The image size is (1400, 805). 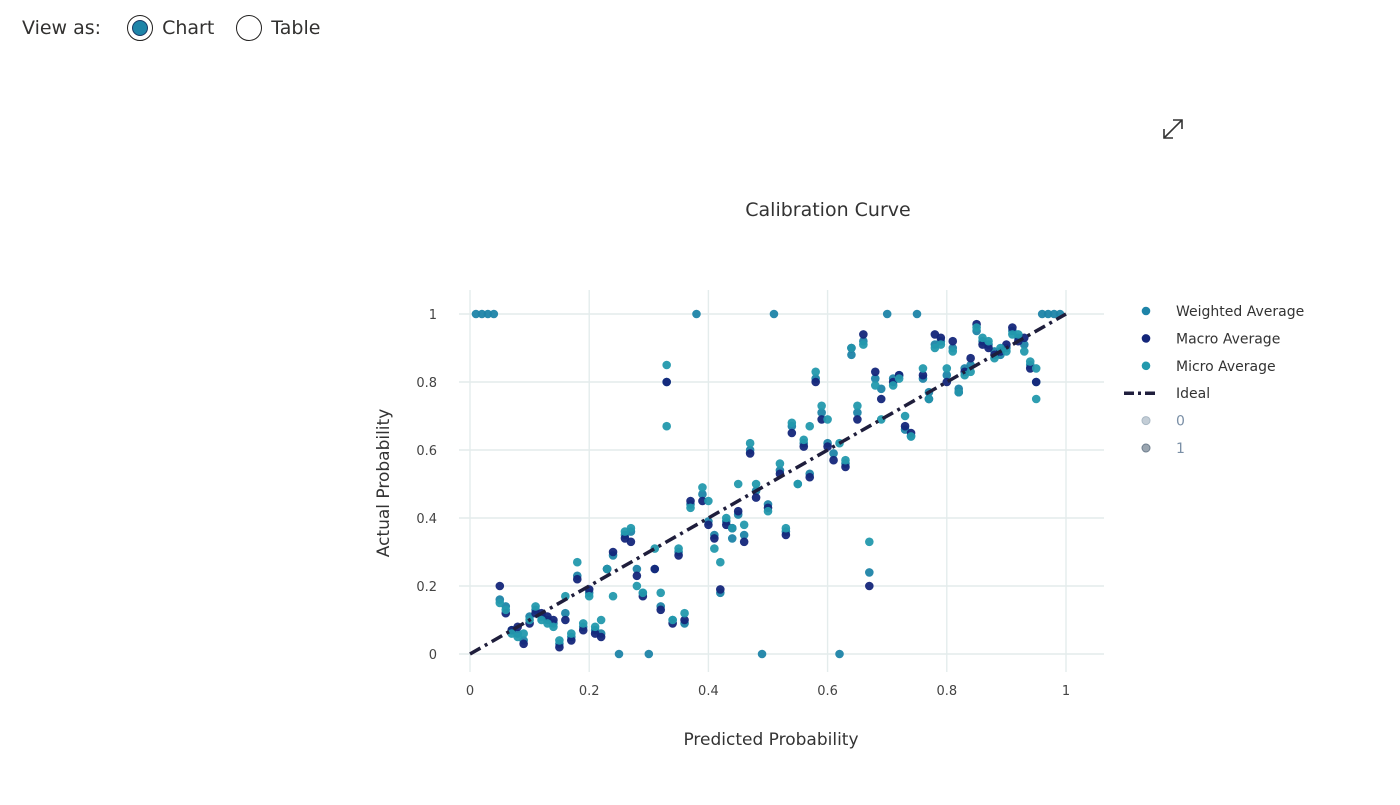 What do you see at coordinates (1208, 367) in the screenshot?
I see `legend-item-micro-average: Micro Average` at bounding box center [1208, 367].